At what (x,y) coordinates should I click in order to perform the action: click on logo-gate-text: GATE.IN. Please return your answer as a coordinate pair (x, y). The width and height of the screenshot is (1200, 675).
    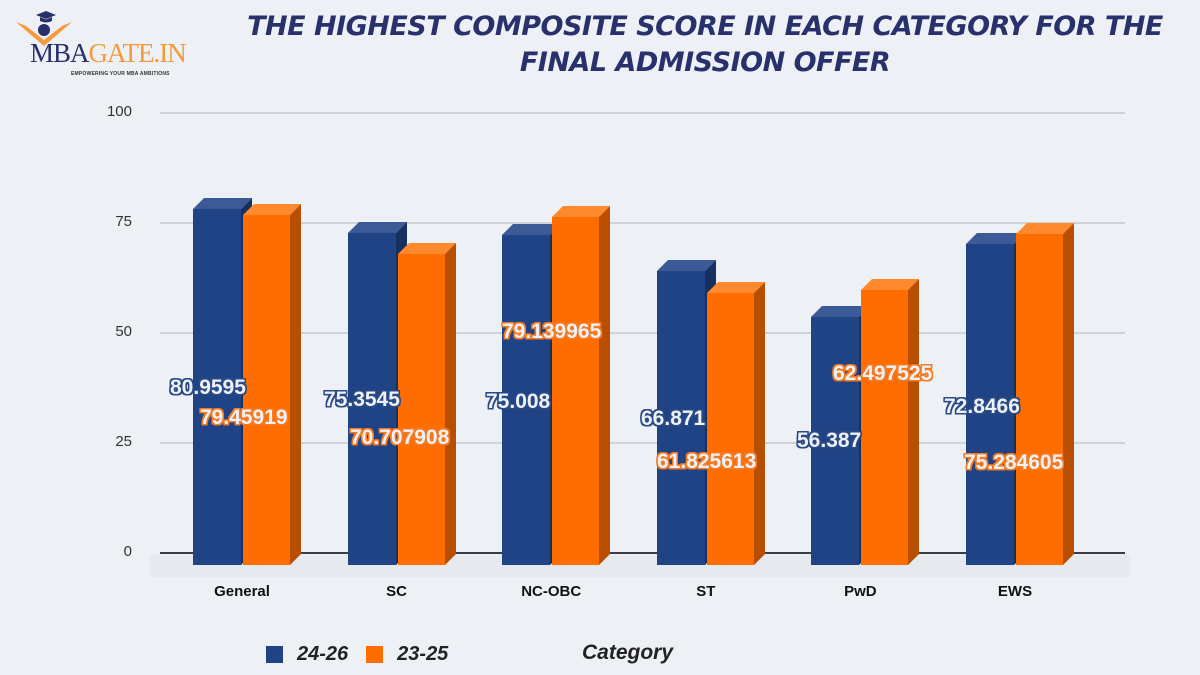
    Looking at the image, I should click on (137, 53).